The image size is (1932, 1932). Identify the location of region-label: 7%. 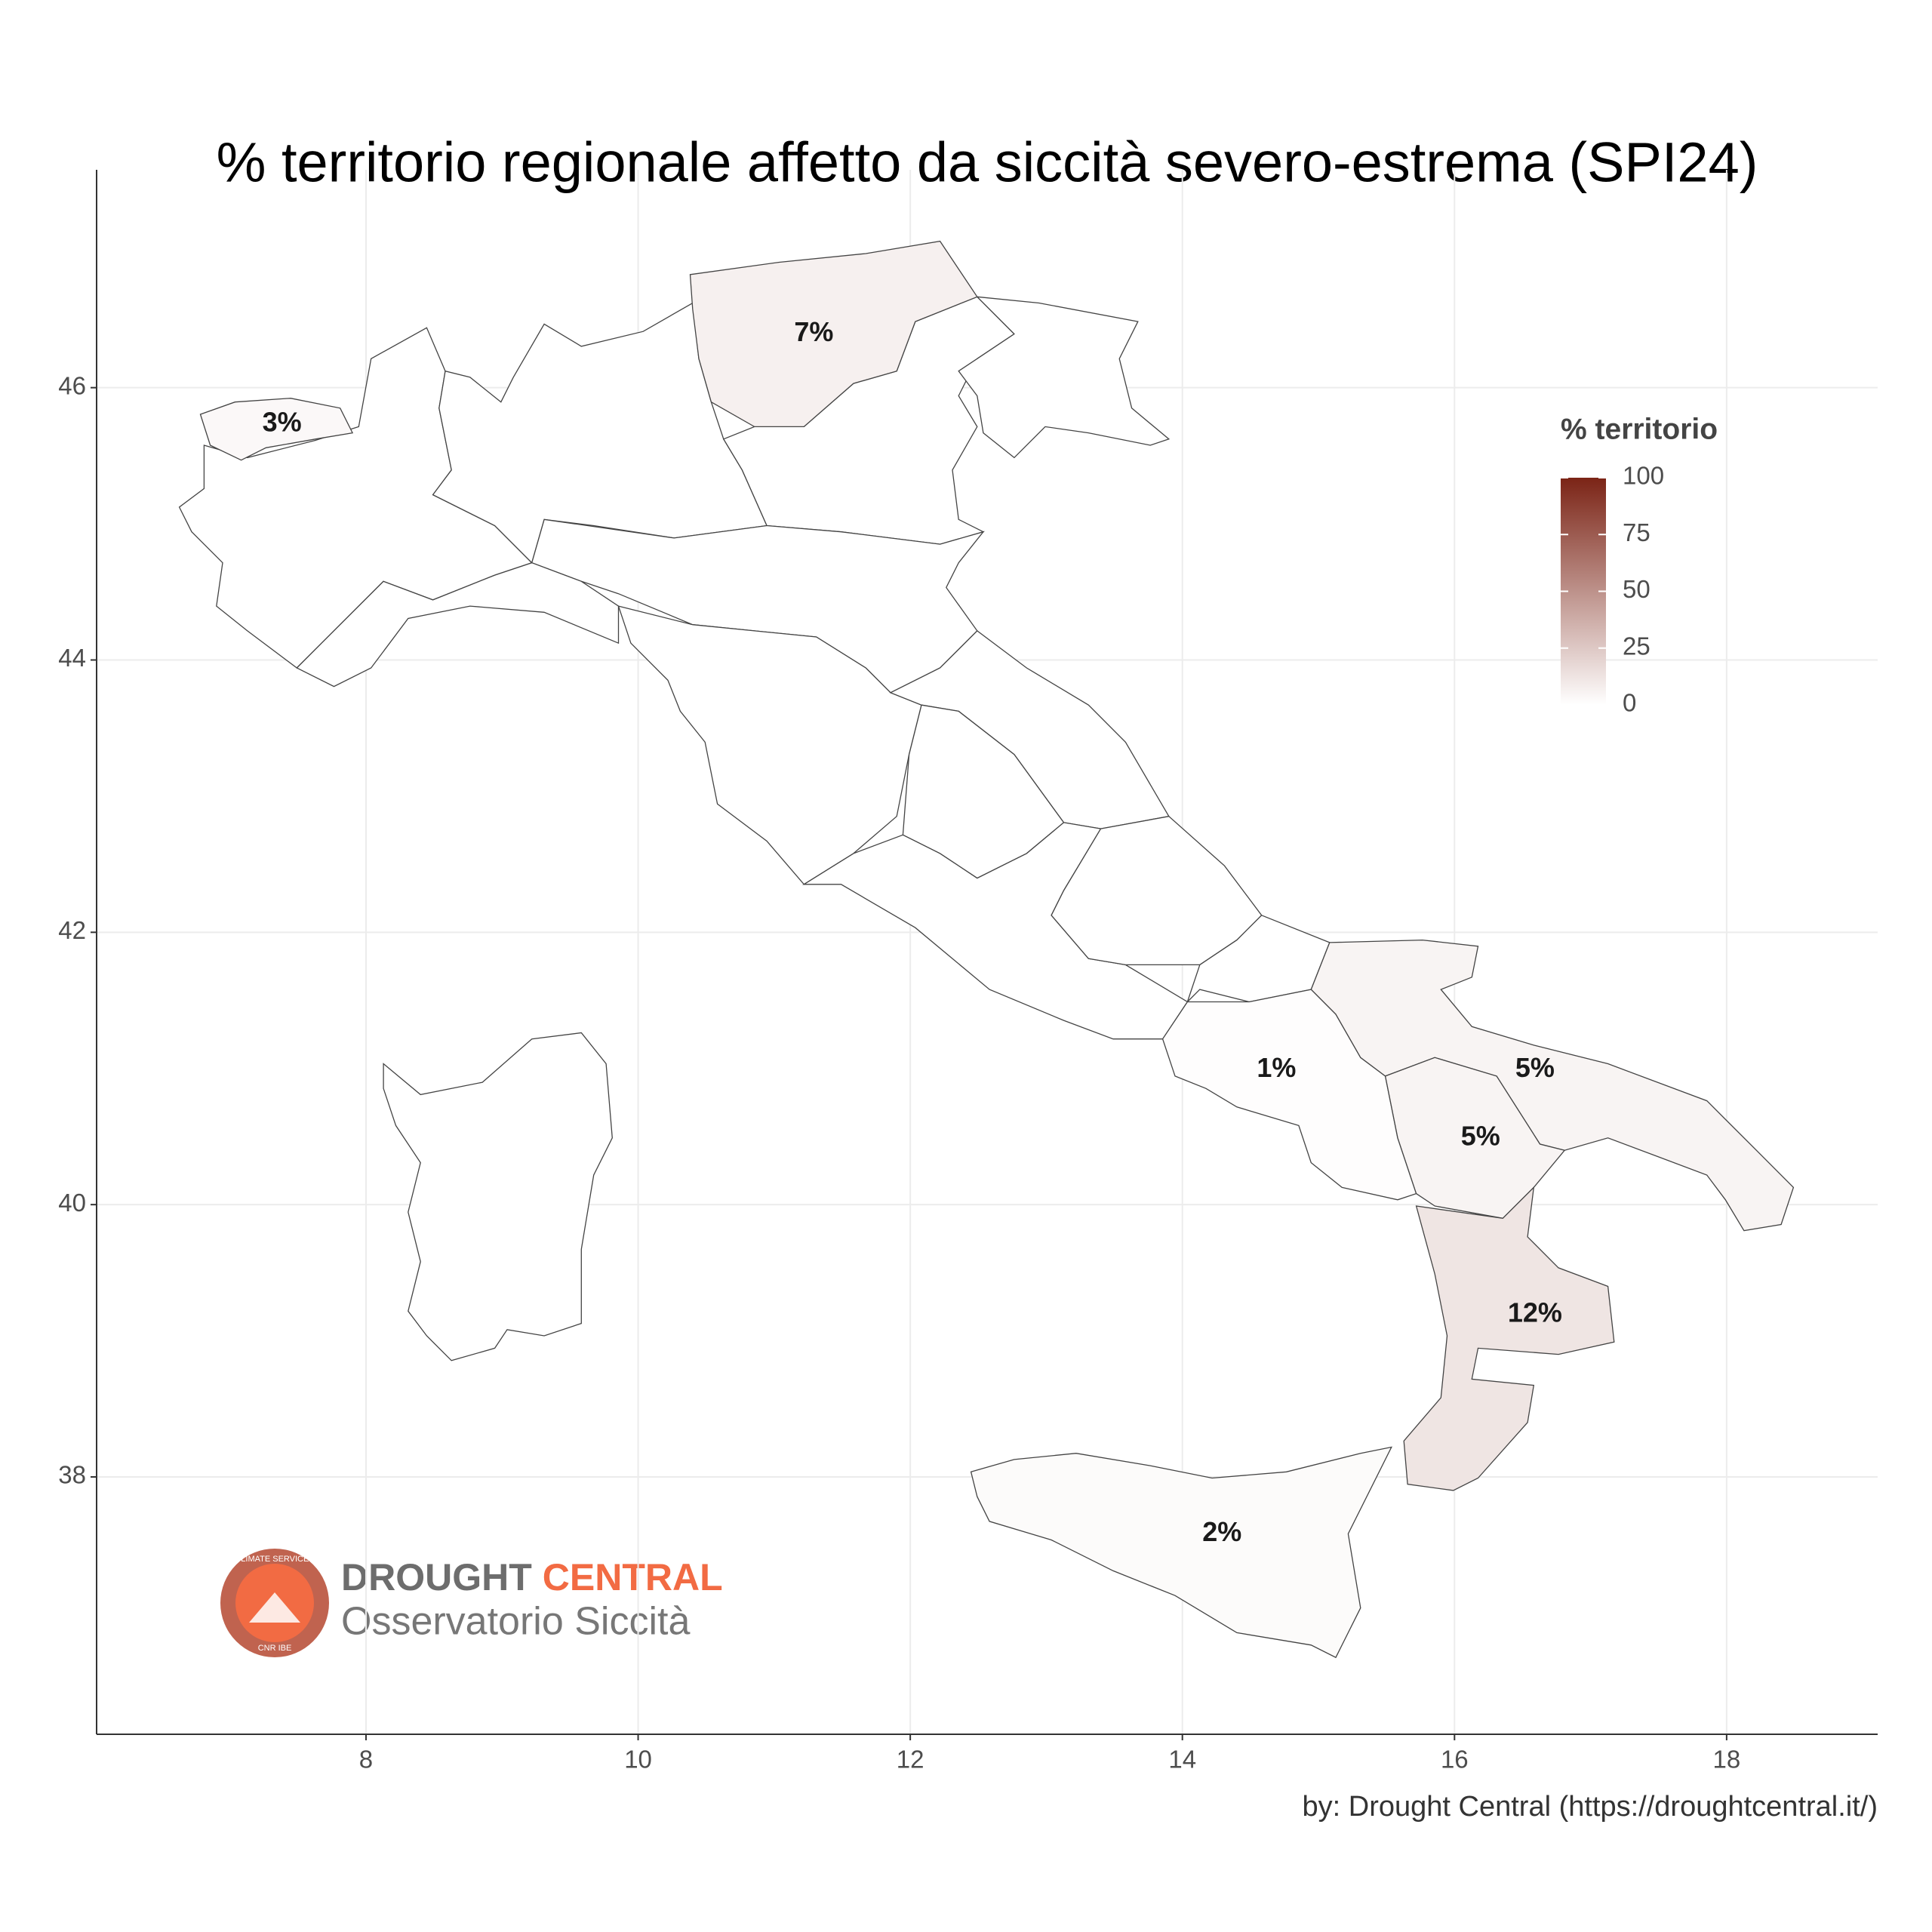
(813, 331).